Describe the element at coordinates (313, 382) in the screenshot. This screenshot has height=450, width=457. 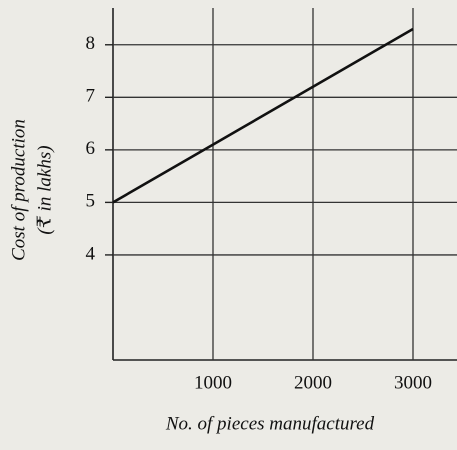
I see `x-tick-label: 2000` at that location.